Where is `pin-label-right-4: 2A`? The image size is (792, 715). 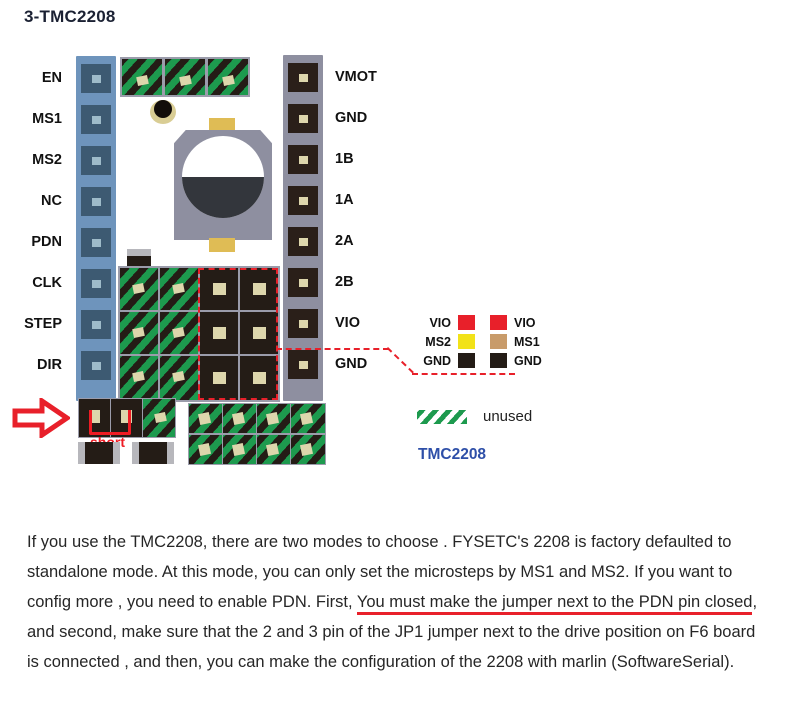
pin-label-right-4: 2A is located at coordinates (344, 241).